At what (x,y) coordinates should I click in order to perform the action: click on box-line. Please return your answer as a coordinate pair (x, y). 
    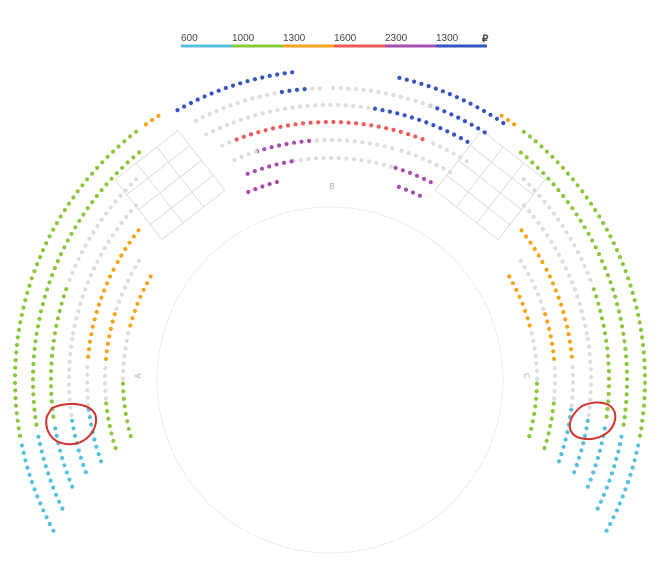
    Looking at the image, I should click on (158, 170).